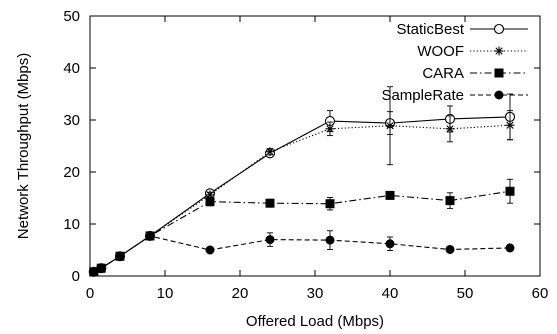 This screenshot has height=334, width=557. What do you see at coordinates (165, 293) in the screenshot?
I see `x-tick-label: 10` at bounding box center [165, 293].